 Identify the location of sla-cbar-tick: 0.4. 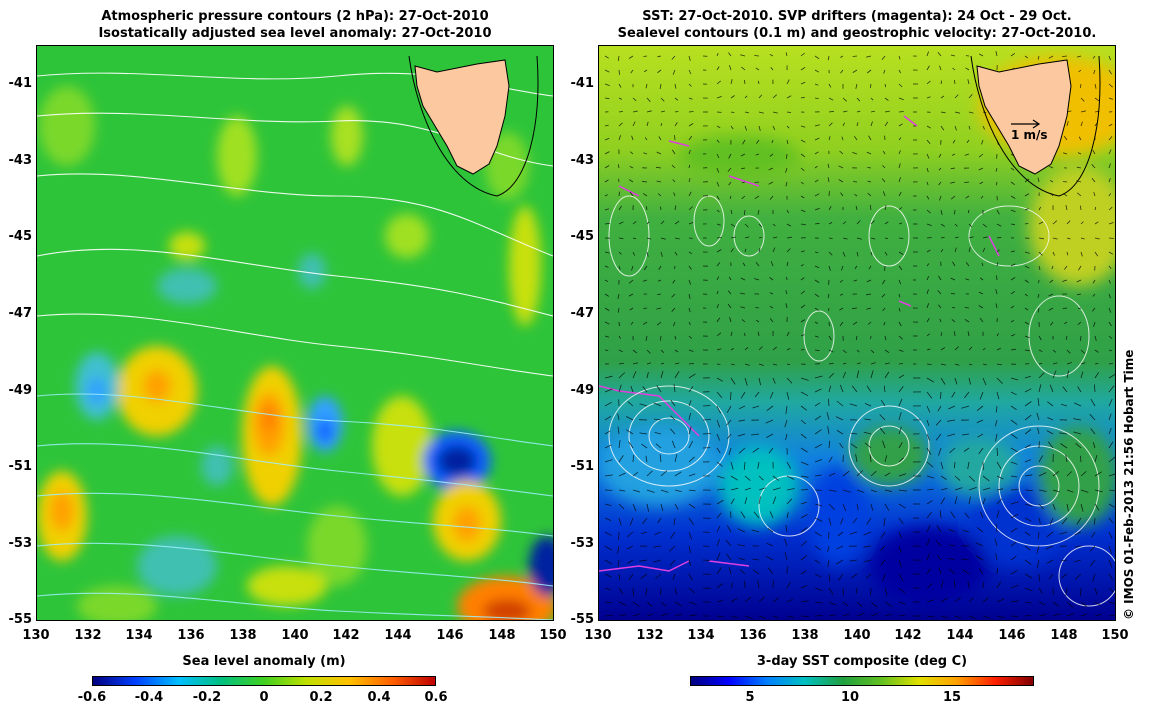
(379, 697).